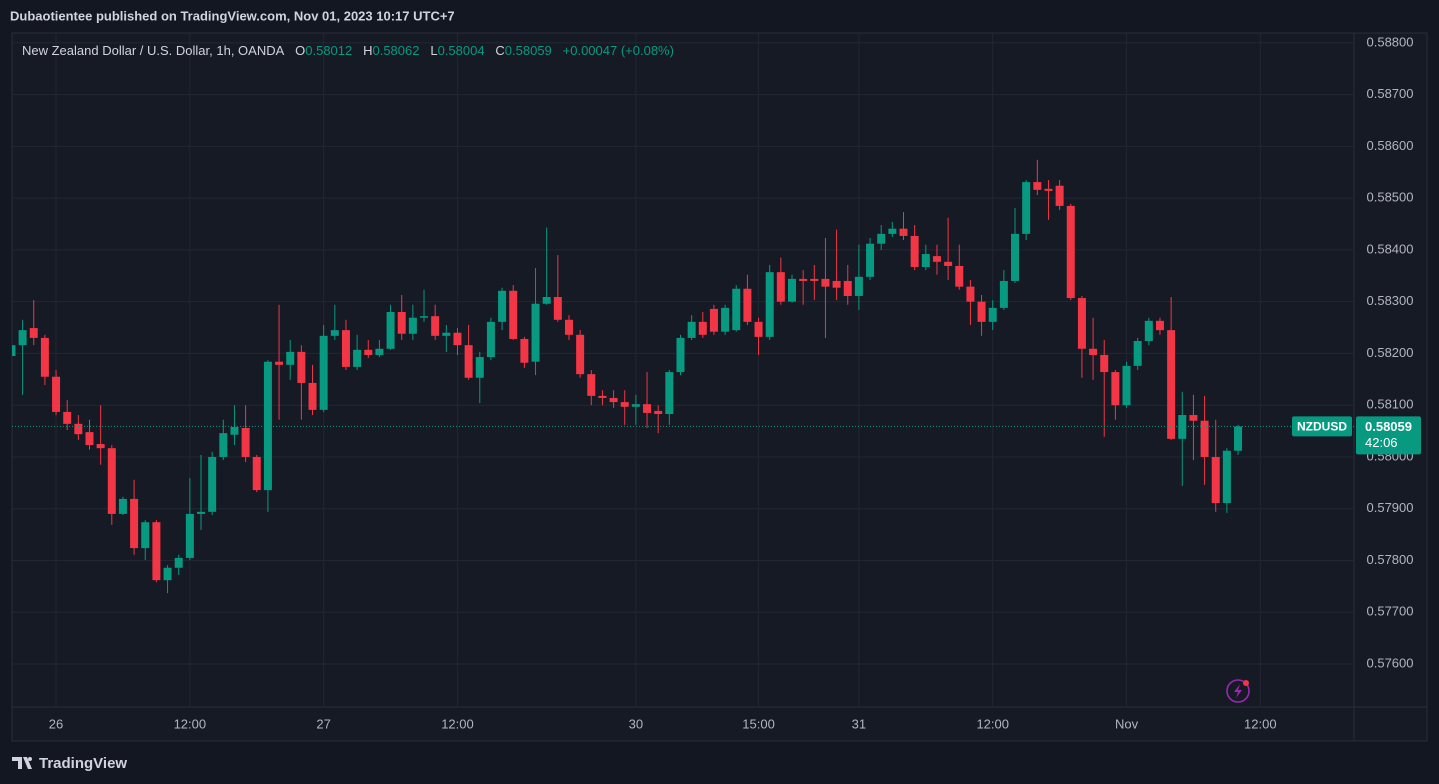 This screenshot has height=784, width=1439. What do you see at coordinates (1390, 352) in the screenshot?
I see `y-tick-label: 0.58200` at bounding box center [1390, 352].